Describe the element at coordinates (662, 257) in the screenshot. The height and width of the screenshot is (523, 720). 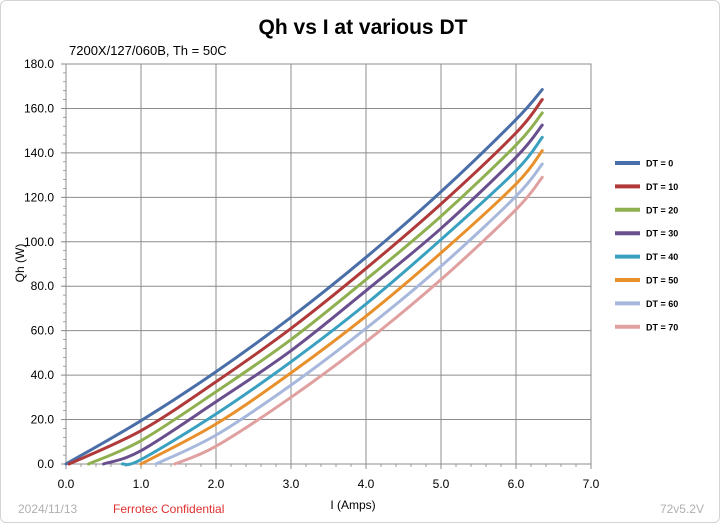
I see `legend-label: DT = 40` at that location.